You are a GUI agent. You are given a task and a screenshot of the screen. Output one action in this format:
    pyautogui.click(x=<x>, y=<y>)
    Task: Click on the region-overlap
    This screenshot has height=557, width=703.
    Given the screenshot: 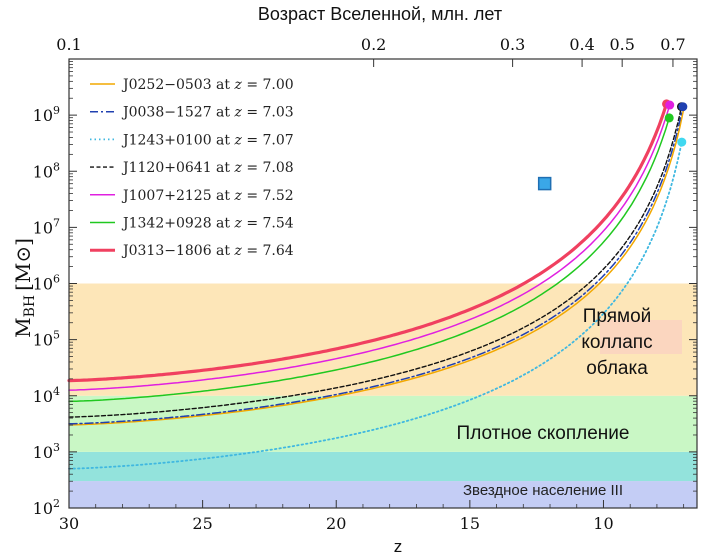 What is the action you would take?
    pyautogui.click(x=383, y=466)
    